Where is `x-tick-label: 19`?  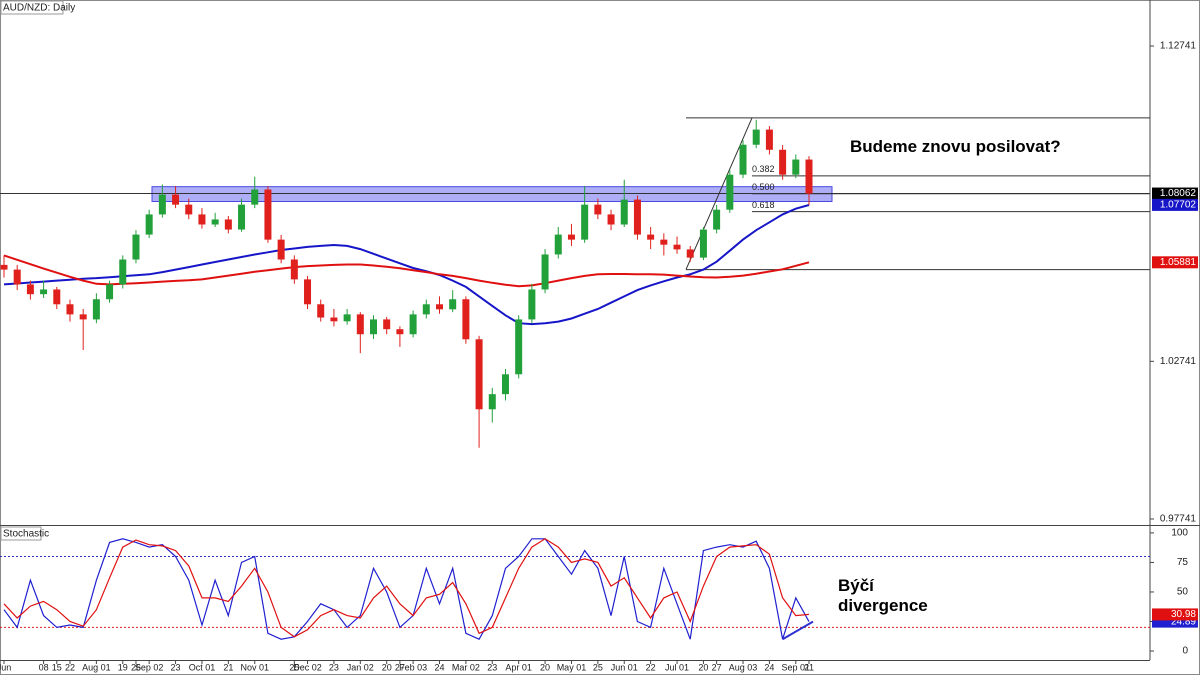 x-tick-label: 19 is located at coordinates (123, 667).